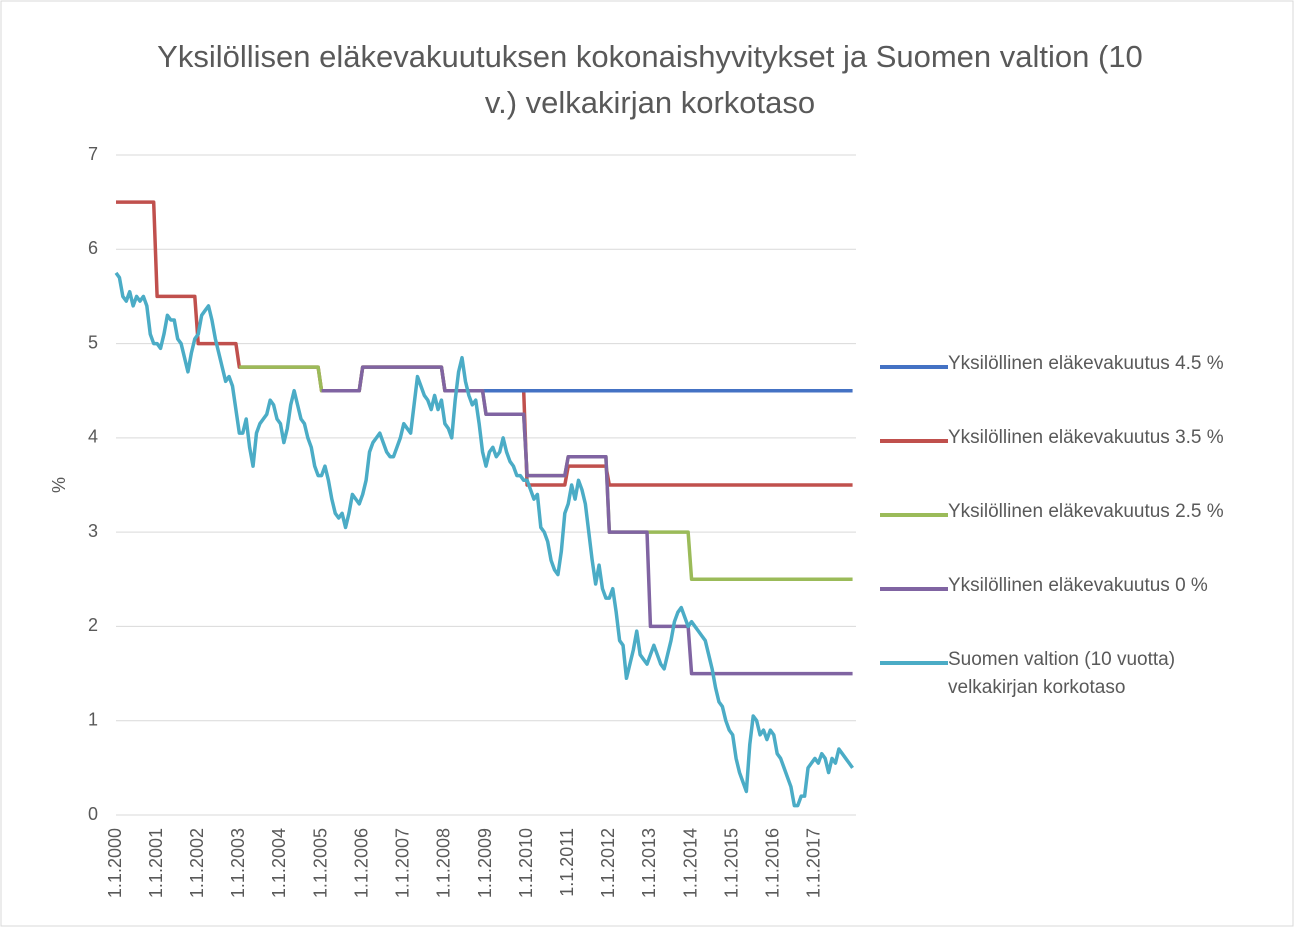  Describe the element at coordinates (608, 863) in the screenshot. I see `x-tick-label: 1.1.2012` at that location.